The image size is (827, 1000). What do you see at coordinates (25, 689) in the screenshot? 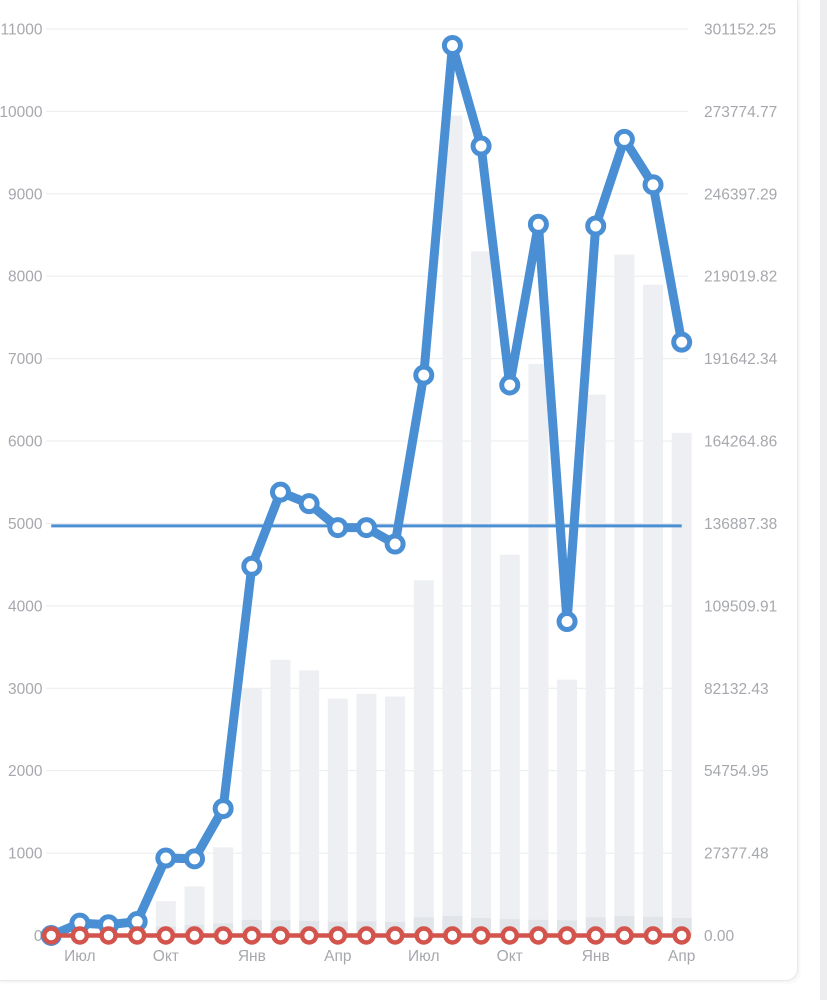
I see `left-axis-tick: 3000` at bounding box center [25, 689].